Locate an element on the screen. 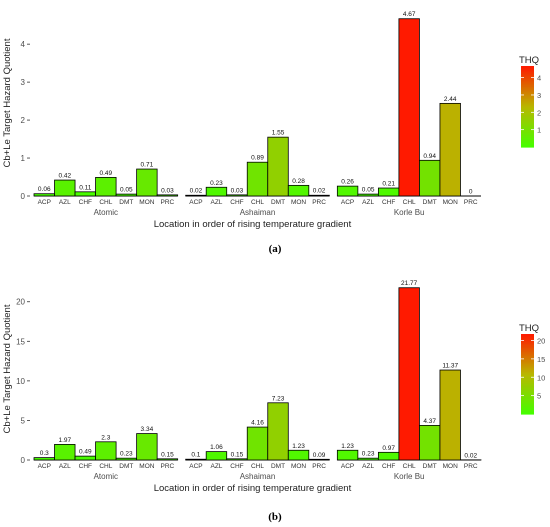 The width and height of the screenshot is (550, 527). y-tick-label: 0 is located at coordinates (23, 196).